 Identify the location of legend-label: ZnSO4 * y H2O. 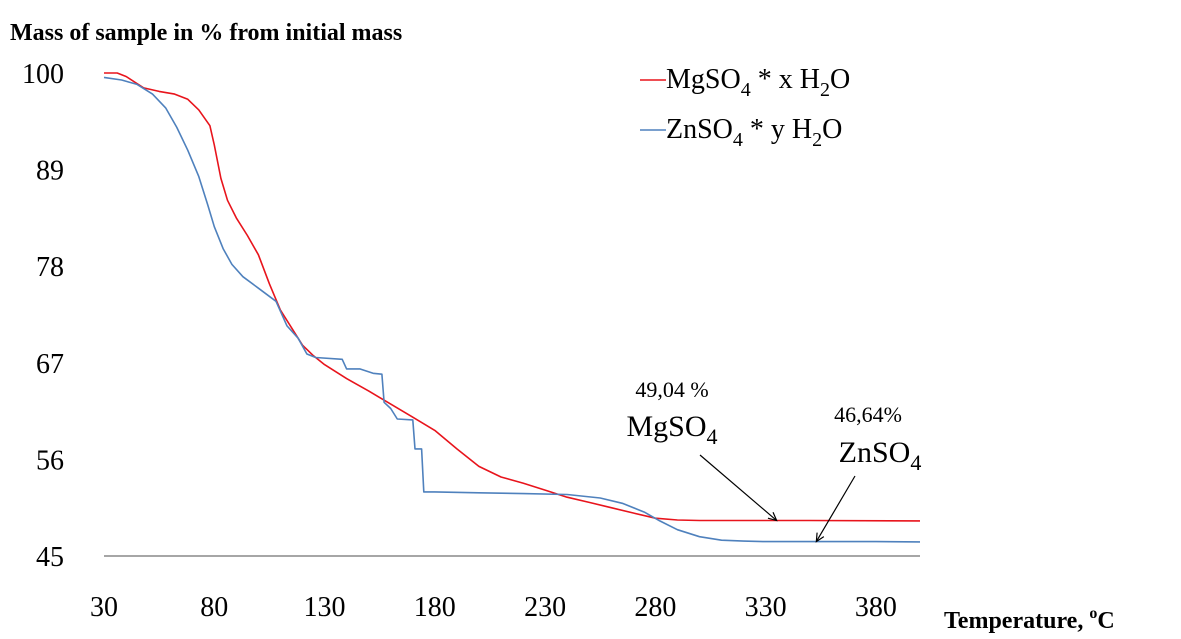
(754, 132).